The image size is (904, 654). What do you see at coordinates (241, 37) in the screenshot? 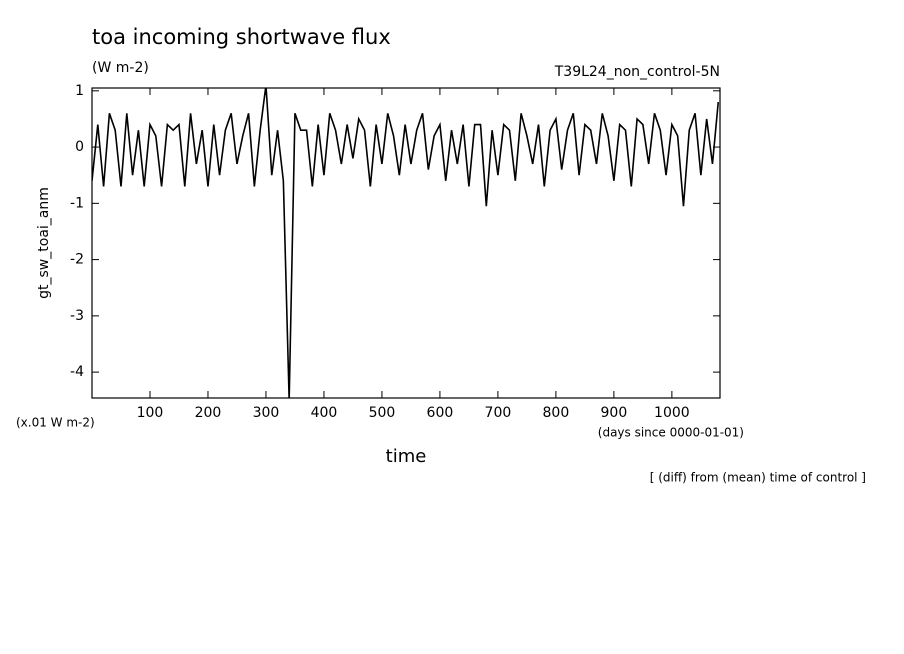
I see `chart-title: toa incoming shortwave flux` at bounding box center [241, 37].